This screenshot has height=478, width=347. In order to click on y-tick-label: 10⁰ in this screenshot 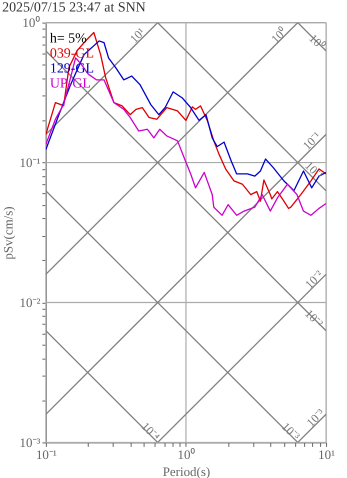, I will do `click(31, 22)`.